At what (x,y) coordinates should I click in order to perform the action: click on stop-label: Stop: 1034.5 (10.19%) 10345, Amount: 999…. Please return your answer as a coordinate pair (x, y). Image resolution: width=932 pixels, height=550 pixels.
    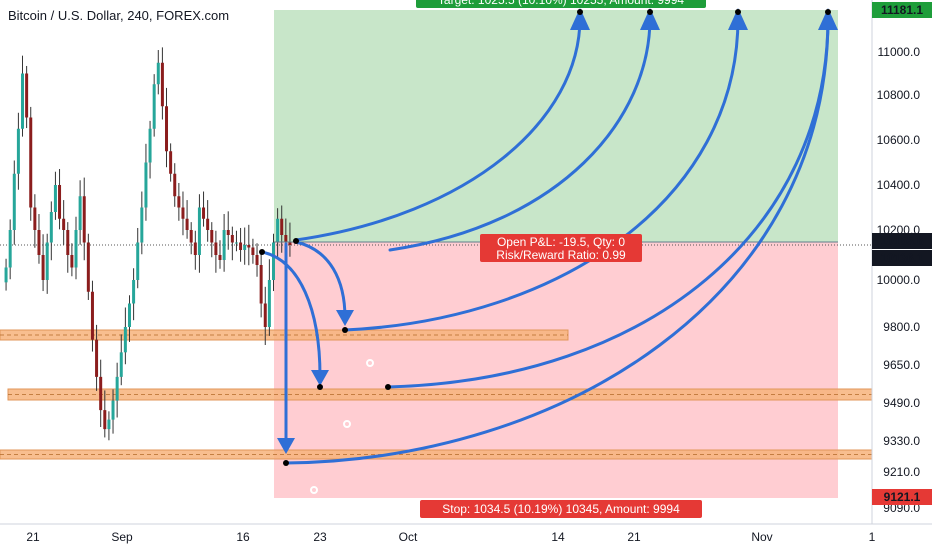
    Looking at the image, I should click on (561, 509).